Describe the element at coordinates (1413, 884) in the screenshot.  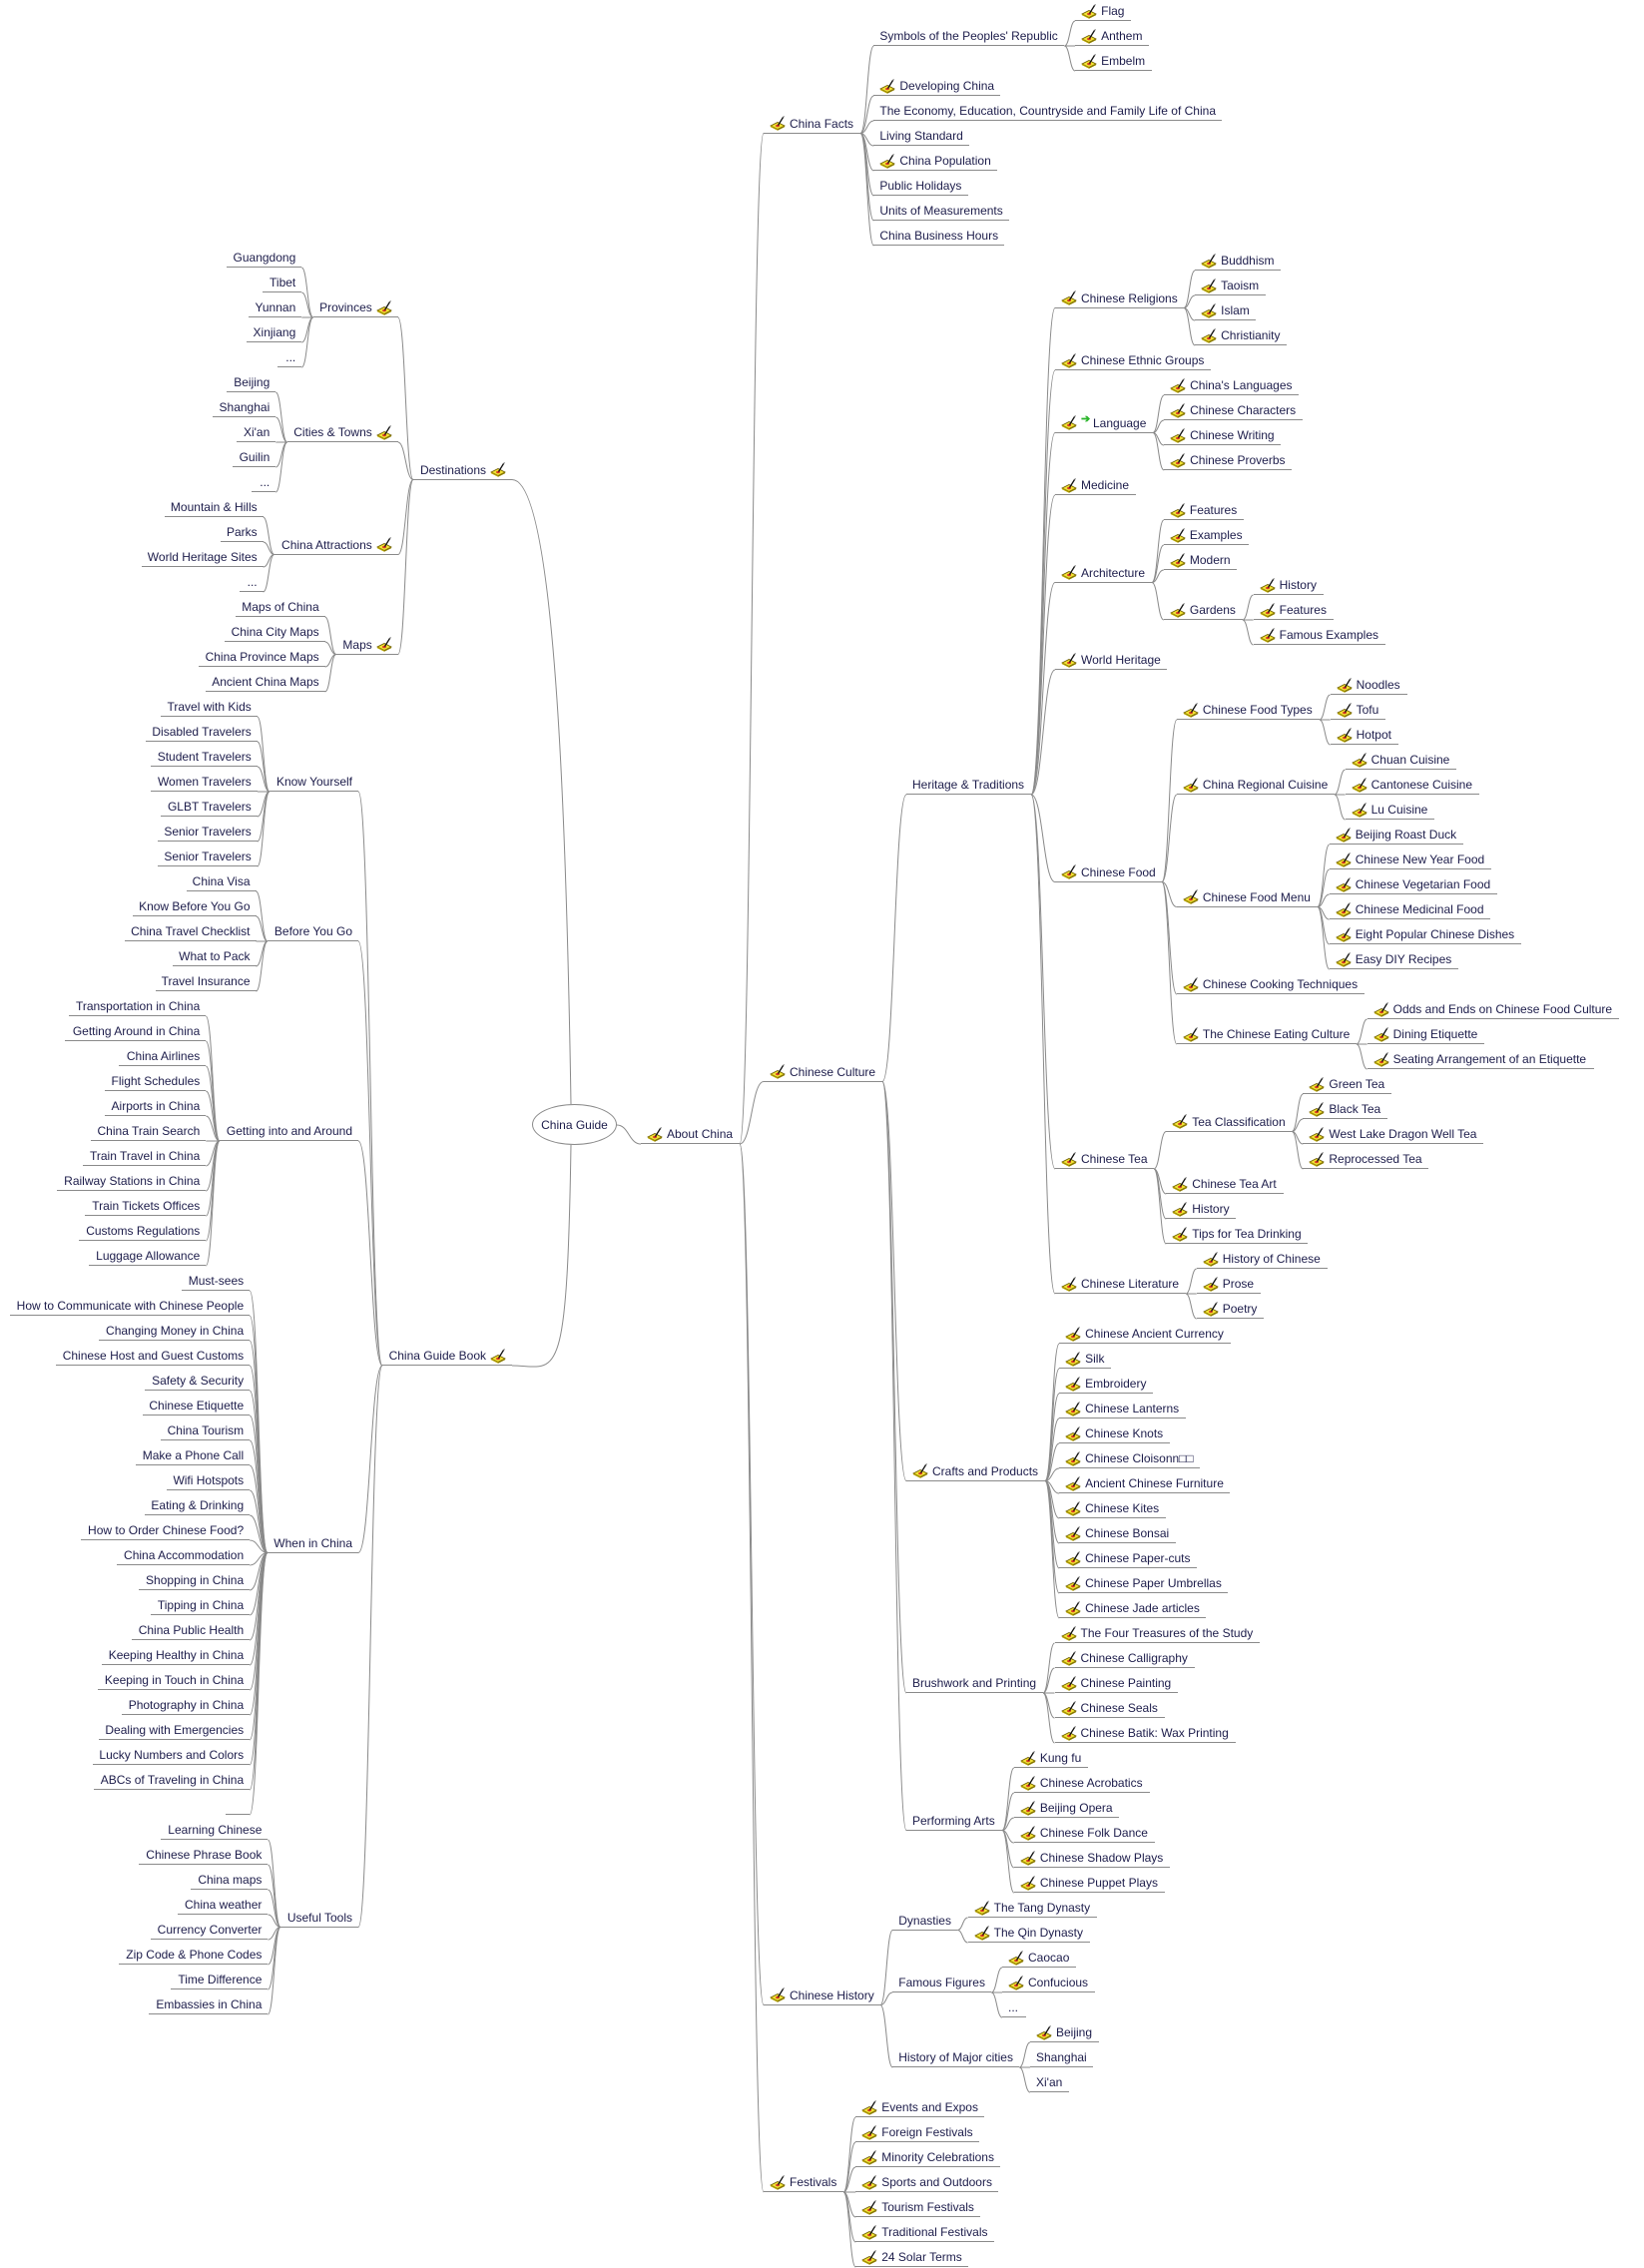
I see `node-chinese-vegetarian-food: Chinese Vegetarian Food` at that location.